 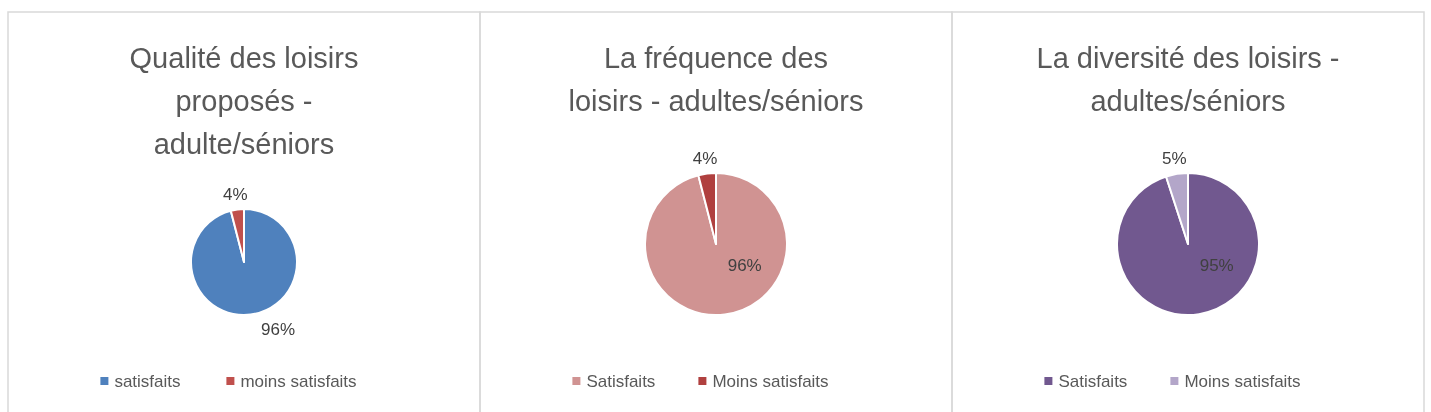 I want to click on data-label: 5%, so click(x=1174, y=159).